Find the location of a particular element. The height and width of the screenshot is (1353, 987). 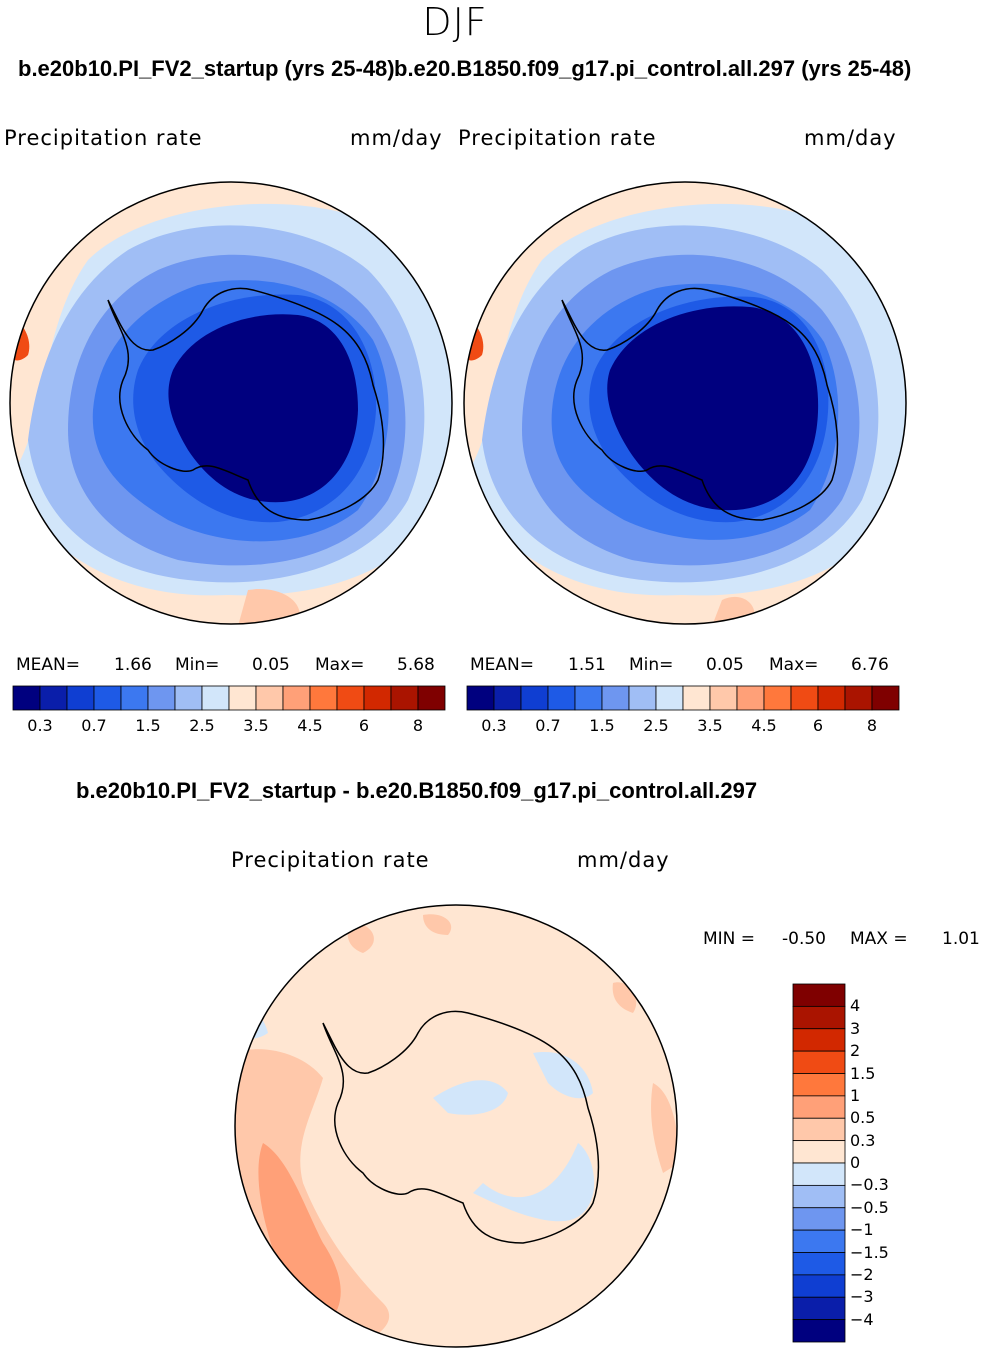

diff-colorbar-tick-label: 0.3 is located at coordinates (863, 1140).